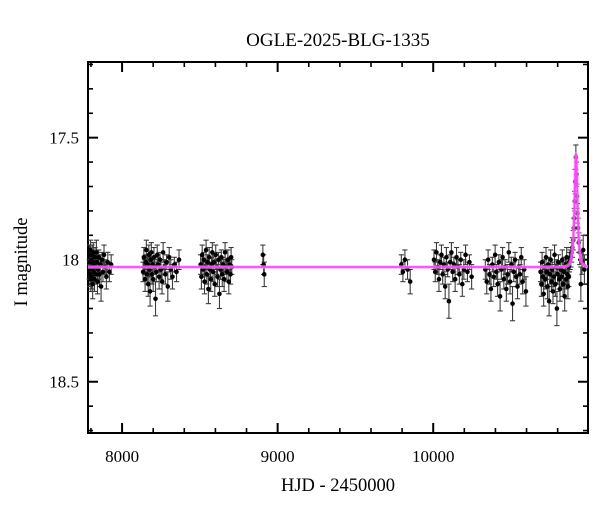 Image resolution: width=600 pixels, height=512 pixels. What do you see at coordinates (64, 382) in the screenshot?
I see `y-tick-label: 18.5` at bounding box center [64, 382].